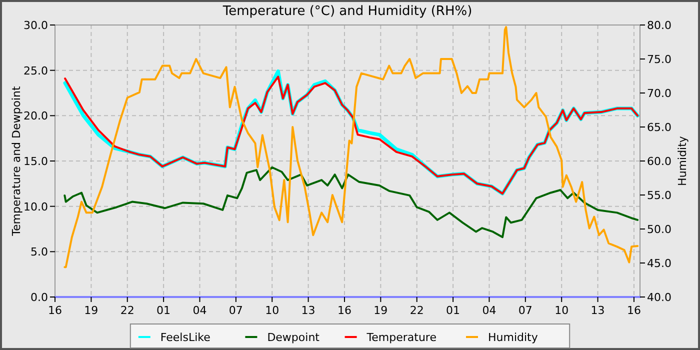  What do you see at coordinates (659, 161) in the screenshot?
I see `y2-tick-label: 60.0` at bounding box center [659, 161].